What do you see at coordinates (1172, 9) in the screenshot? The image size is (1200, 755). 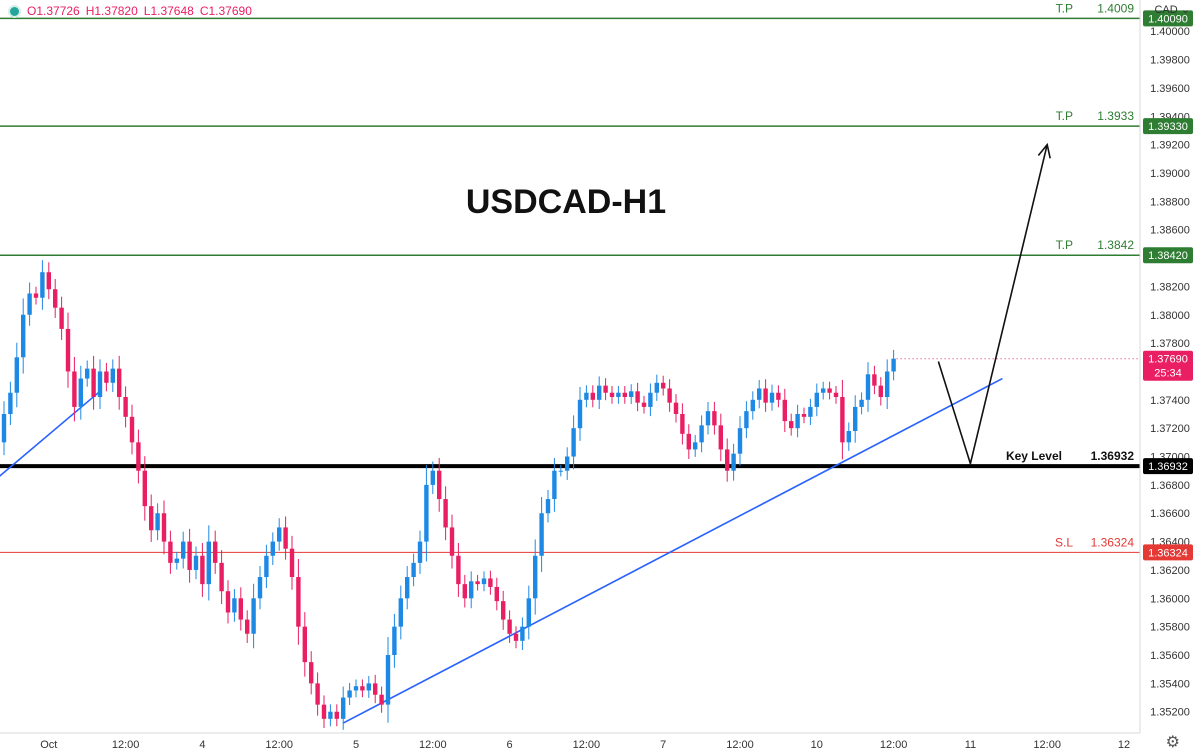 I see `currency-selector: CAD ⌄` at bounding box center [1172, 9].